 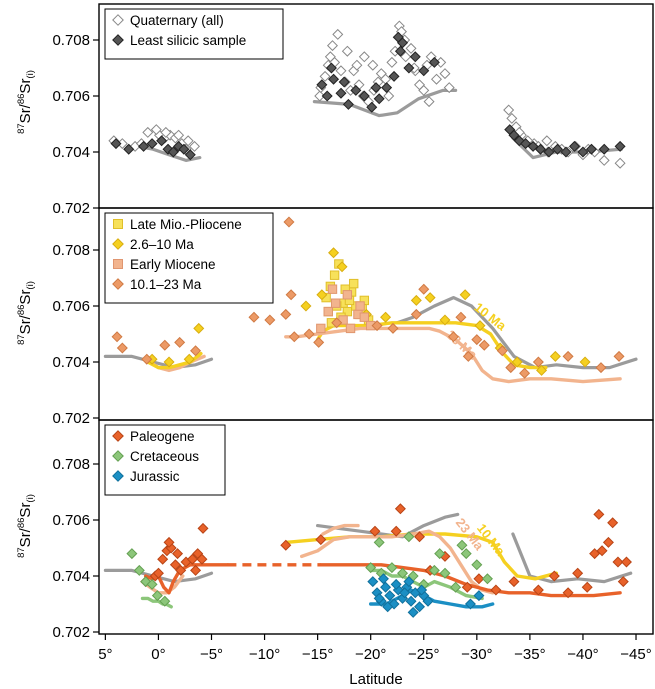 I want to click on svg-text: 87Sr/86Sr(i), so click(x=26, y=102).